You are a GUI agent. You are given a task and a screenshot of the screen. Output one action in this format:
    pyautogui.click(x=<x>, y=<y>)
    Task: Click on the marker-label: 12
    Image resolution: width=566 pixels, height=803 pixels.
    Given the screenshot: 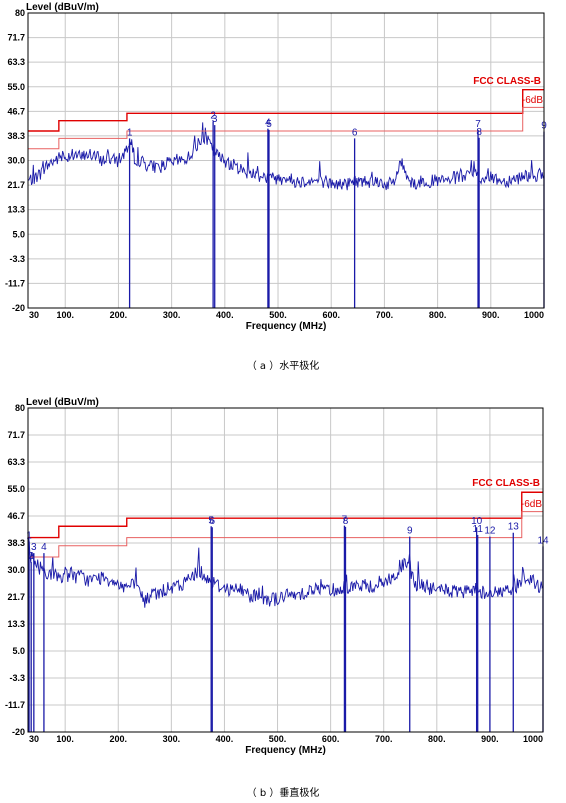 What is the action you would take?
    pyautogui.click(x=490, y=531)
    